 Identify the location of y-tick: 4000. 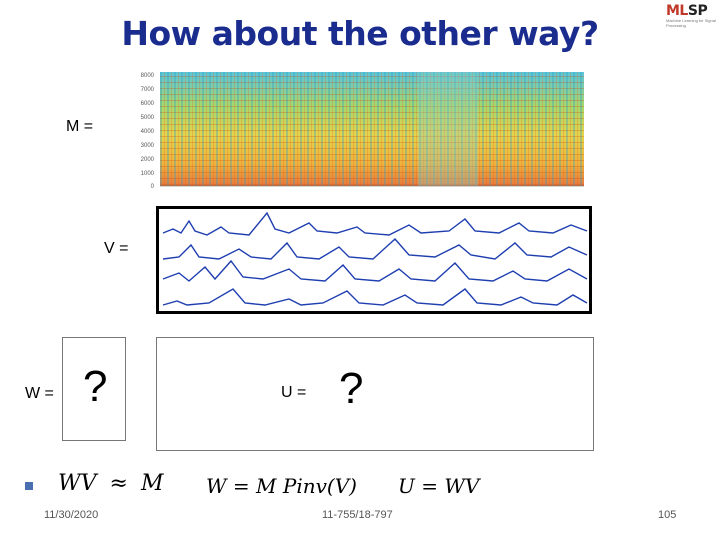
(148, 132).